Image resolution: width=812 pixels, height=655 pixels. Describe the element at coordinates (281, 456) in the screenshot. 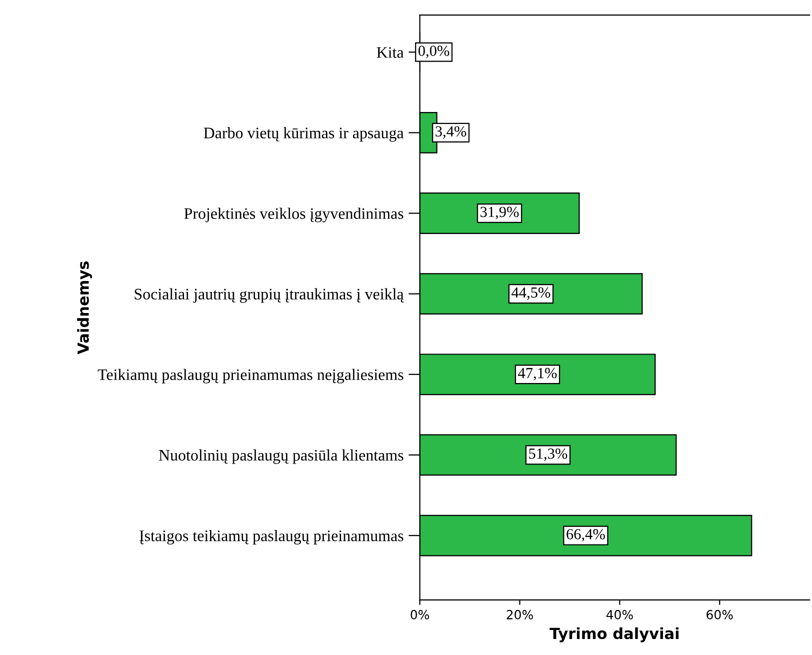

I see `y-tick-label: Nuotolinių paslaugų pasiūla klientams` at that location.